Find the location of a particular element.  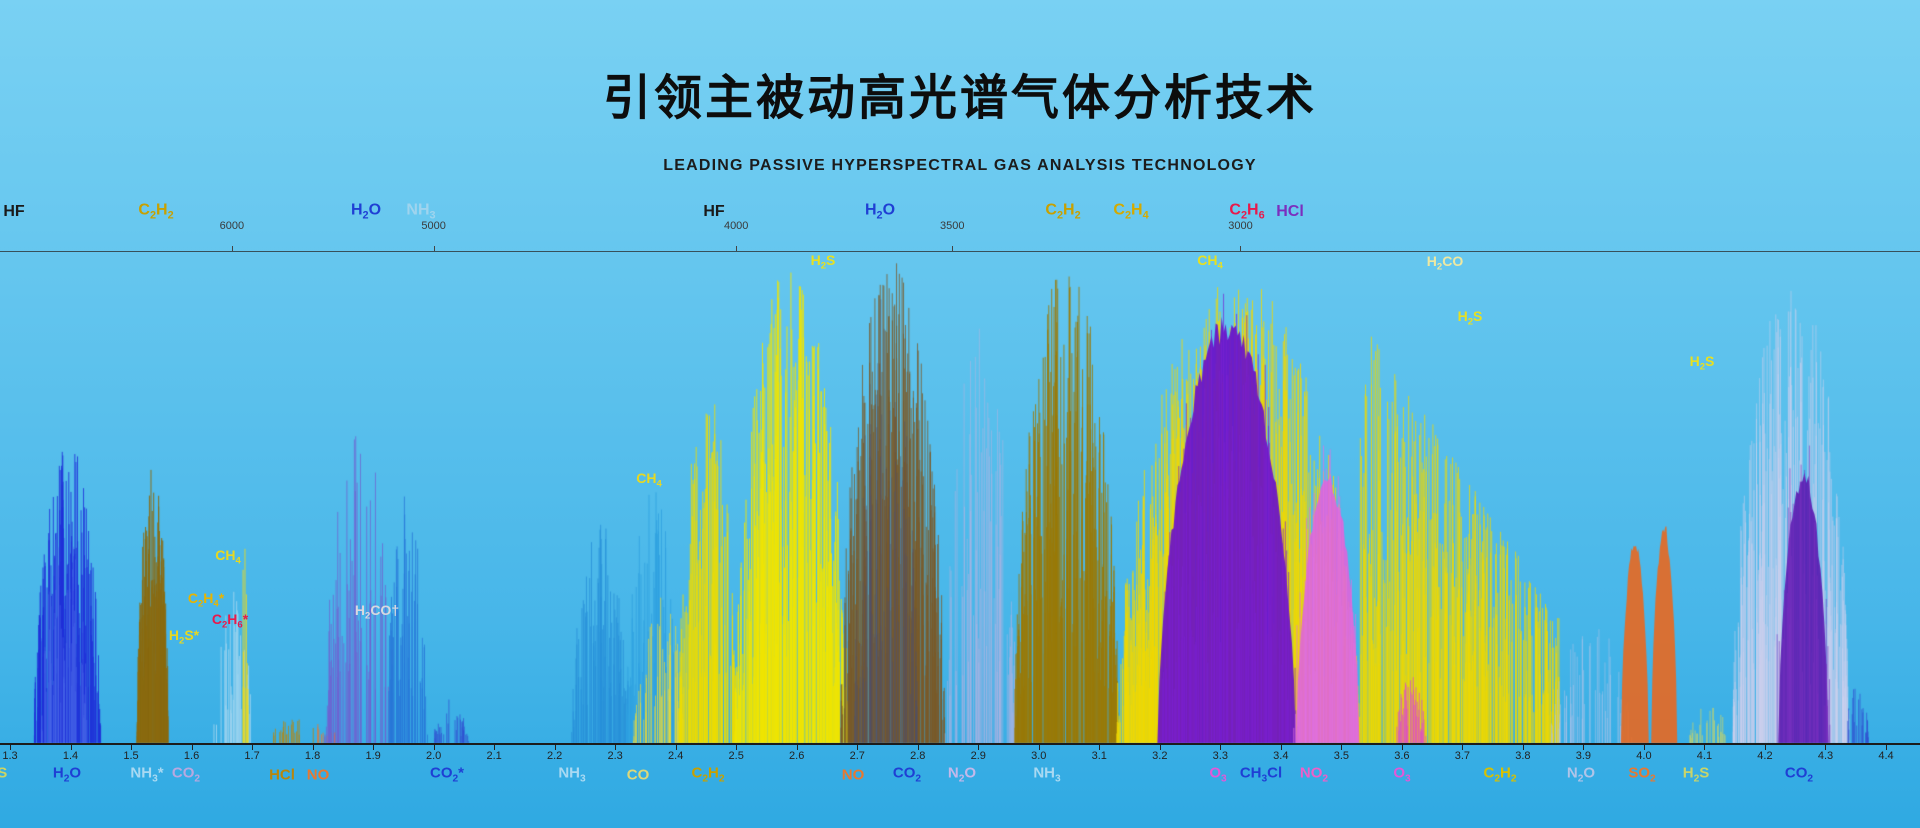

gas-label-no: NO is located at coordinates (318, 775).